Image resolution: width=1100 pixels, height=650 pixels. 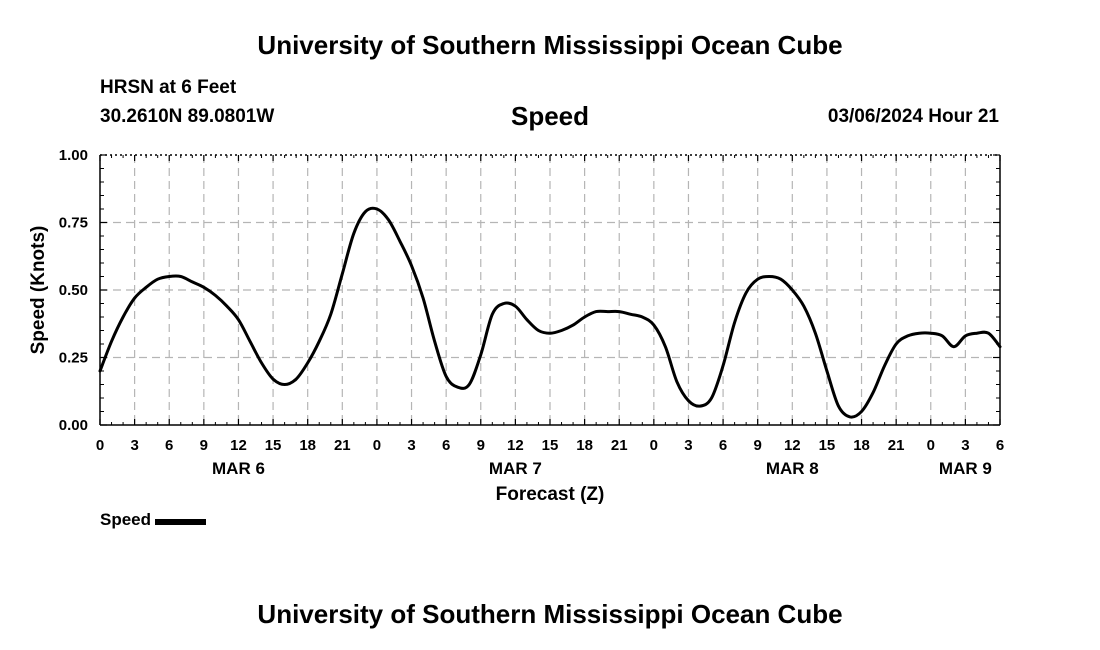 I want to click on legend-label: Speed, so click(x=126, y=519).